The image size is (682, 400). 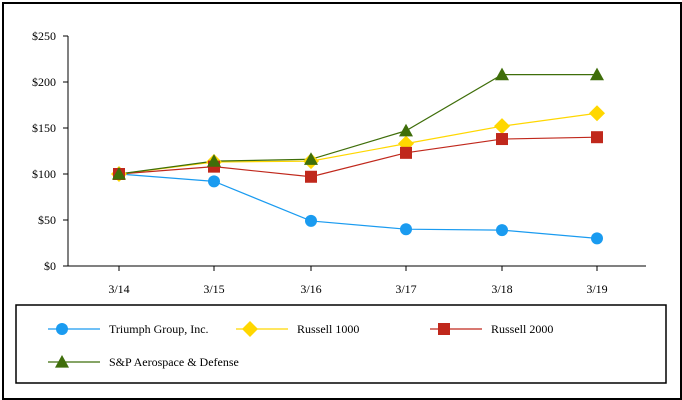 What do you see at coordinates (213, 289) in the screenshot?
I see `x-tick-label: 3/15` at bounding box center [213, 289].